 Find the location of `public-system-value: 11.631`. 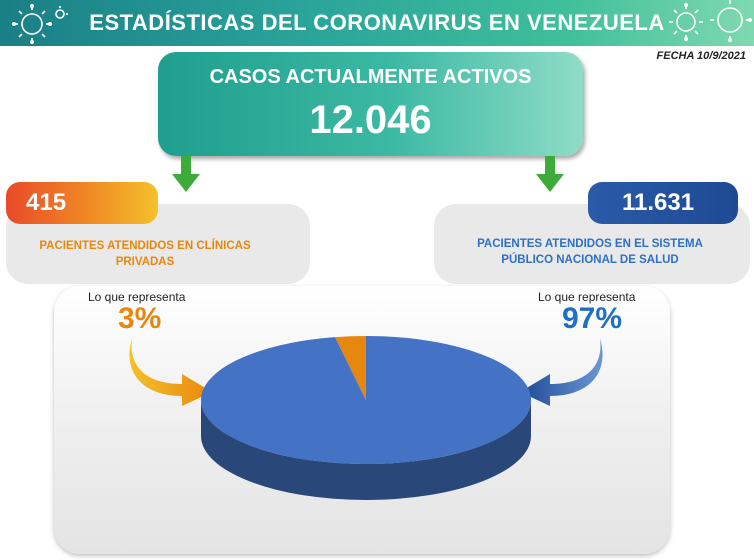

public-system-value: 11.631 is located at coordinates (663, 203).